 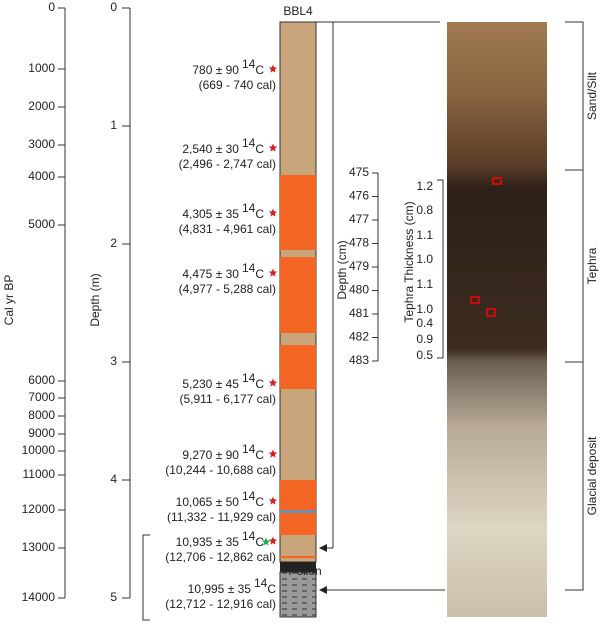 I want to click on date-age: 4,475 ± 30, so click(x=210, y=274).